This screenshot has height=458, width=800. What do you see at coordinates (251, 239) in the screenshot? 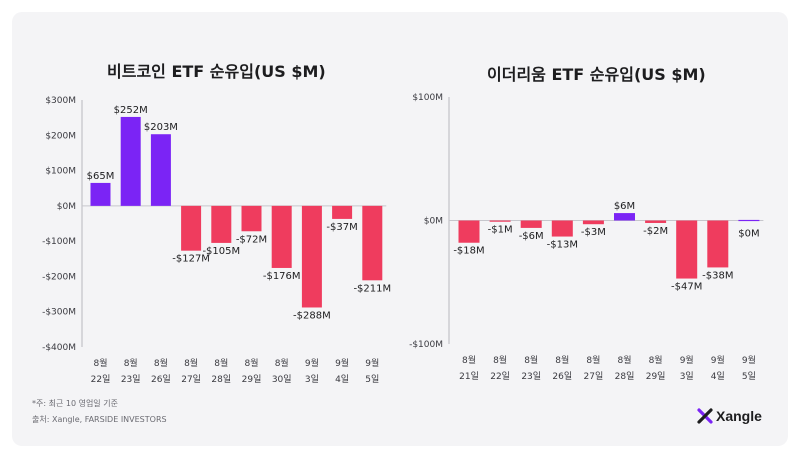
I see `data-label: -$72M` at bounding box center [251, 239].